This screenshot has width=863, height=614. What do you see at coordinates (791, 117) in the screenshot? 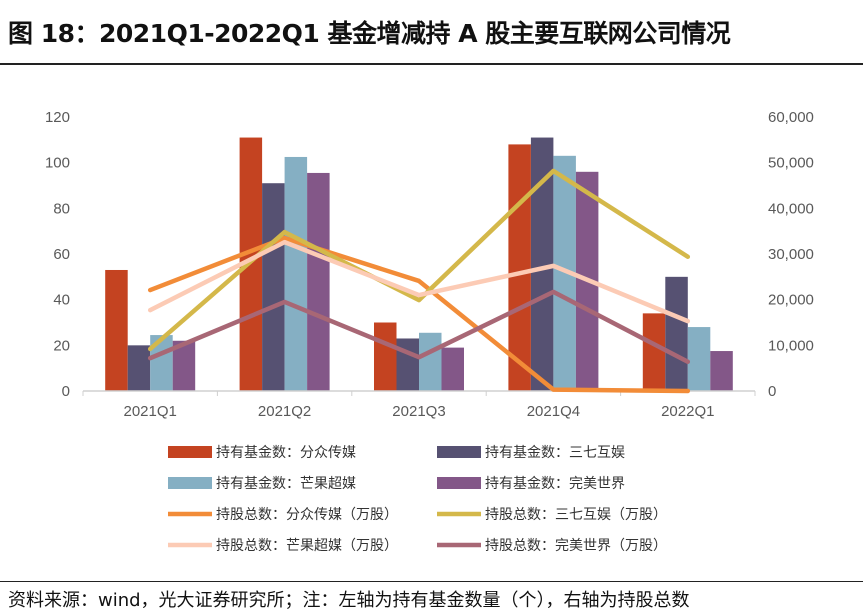
I see `y-right-tick-label: 60,000` at bounding box center [791, 117].